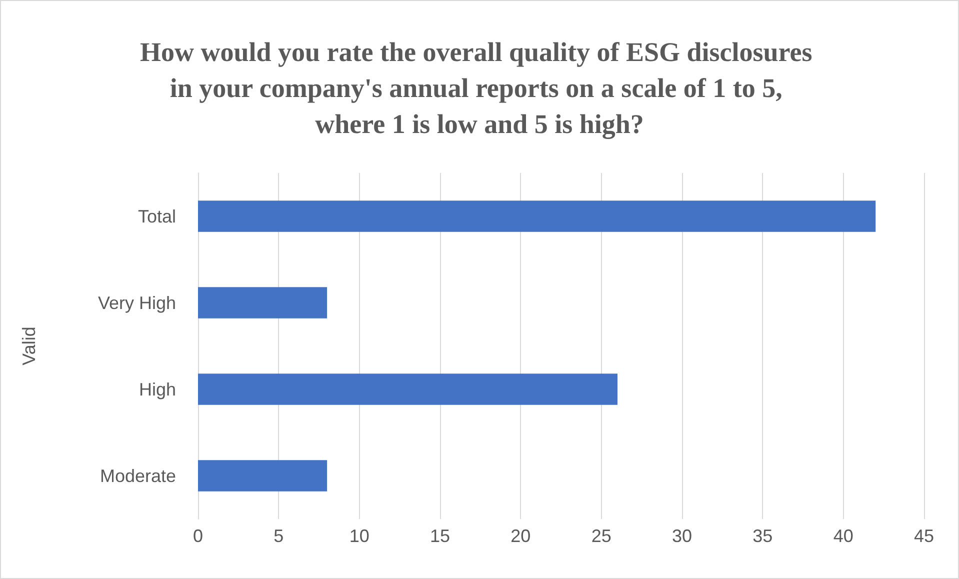 The width and height of the screenshot is (959, 579). Describe the element at coordinates (157, 216) in the screenshot. I see `y-tick-label: Total` at that location.